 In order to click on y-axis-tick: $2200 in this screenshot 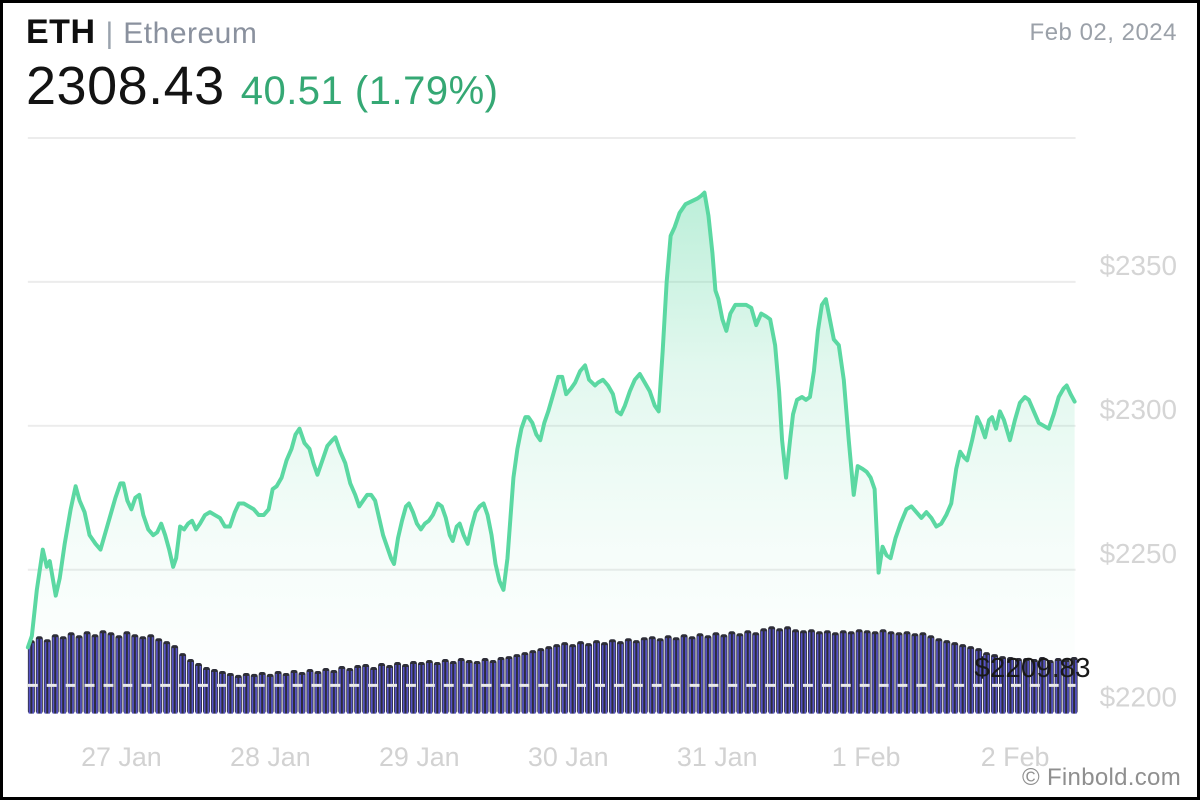, I will do `click(1138, 697)`.